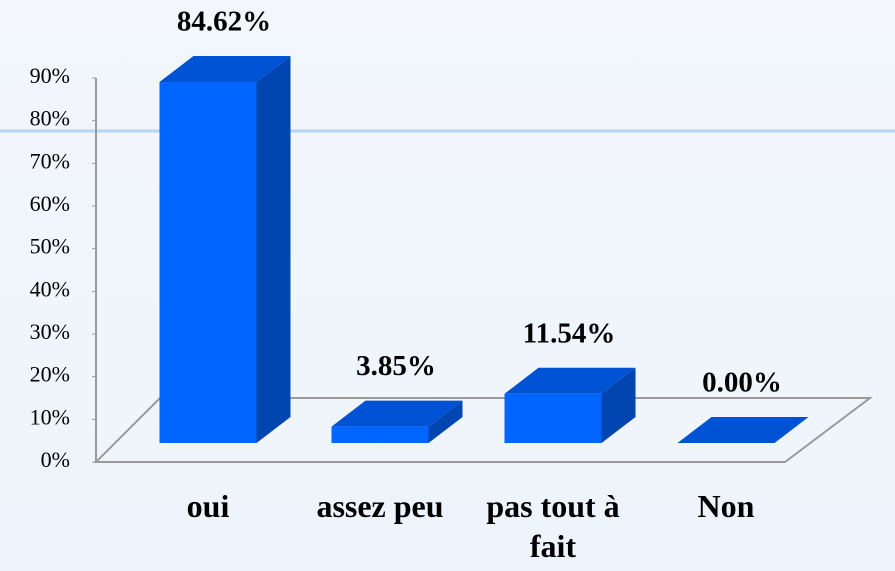 The image size is (895, 571). Describe the element at coordinates (208, 506) in the screenshot. I see `x-tick-label: oui` at that location.